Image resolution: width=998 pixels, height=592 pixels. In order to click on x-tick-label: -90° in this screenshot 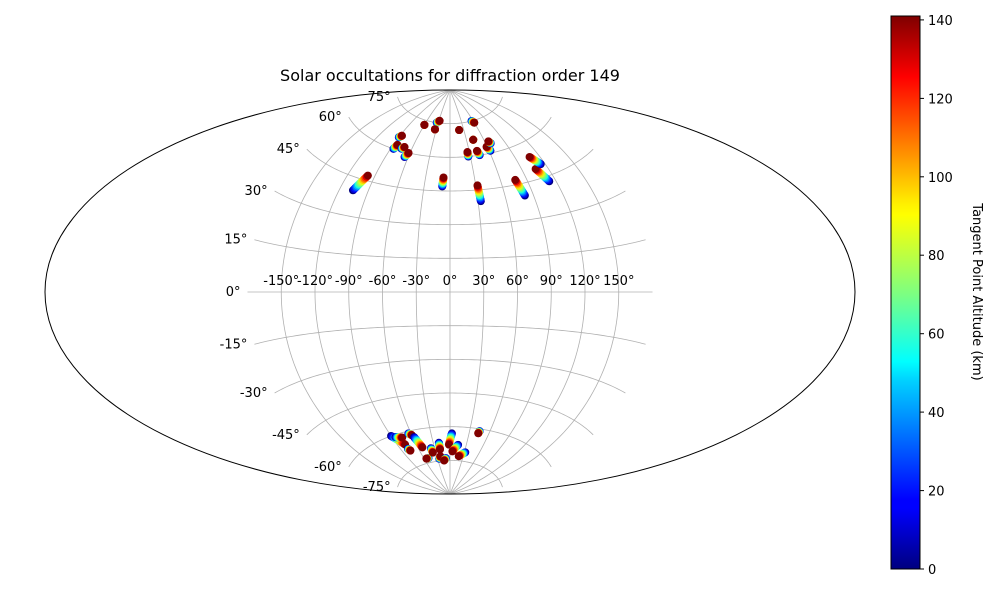, I will do `click(349, 281)`.